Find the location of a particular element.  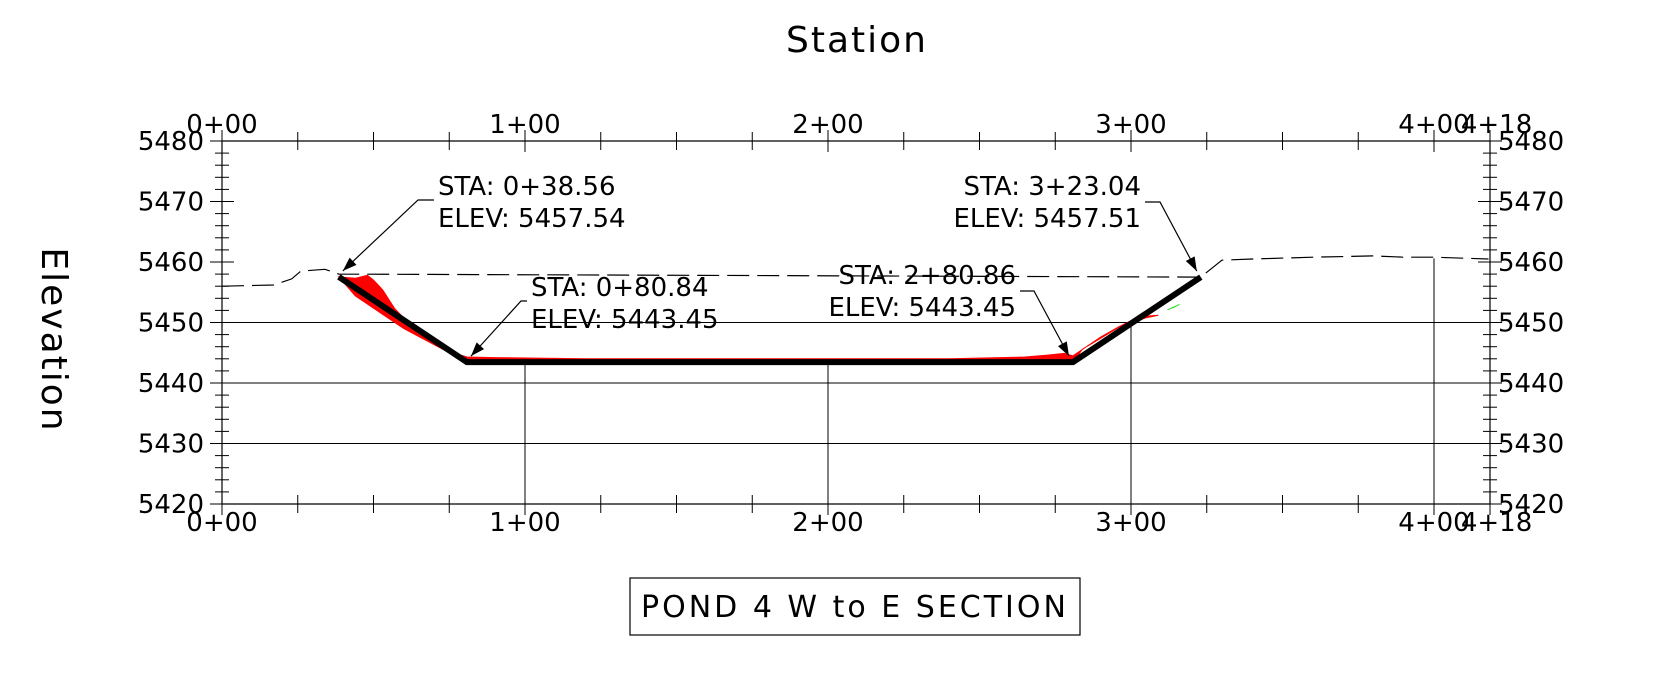

y-tick-label-right: 5430 is located at coordinates (1531, 445).